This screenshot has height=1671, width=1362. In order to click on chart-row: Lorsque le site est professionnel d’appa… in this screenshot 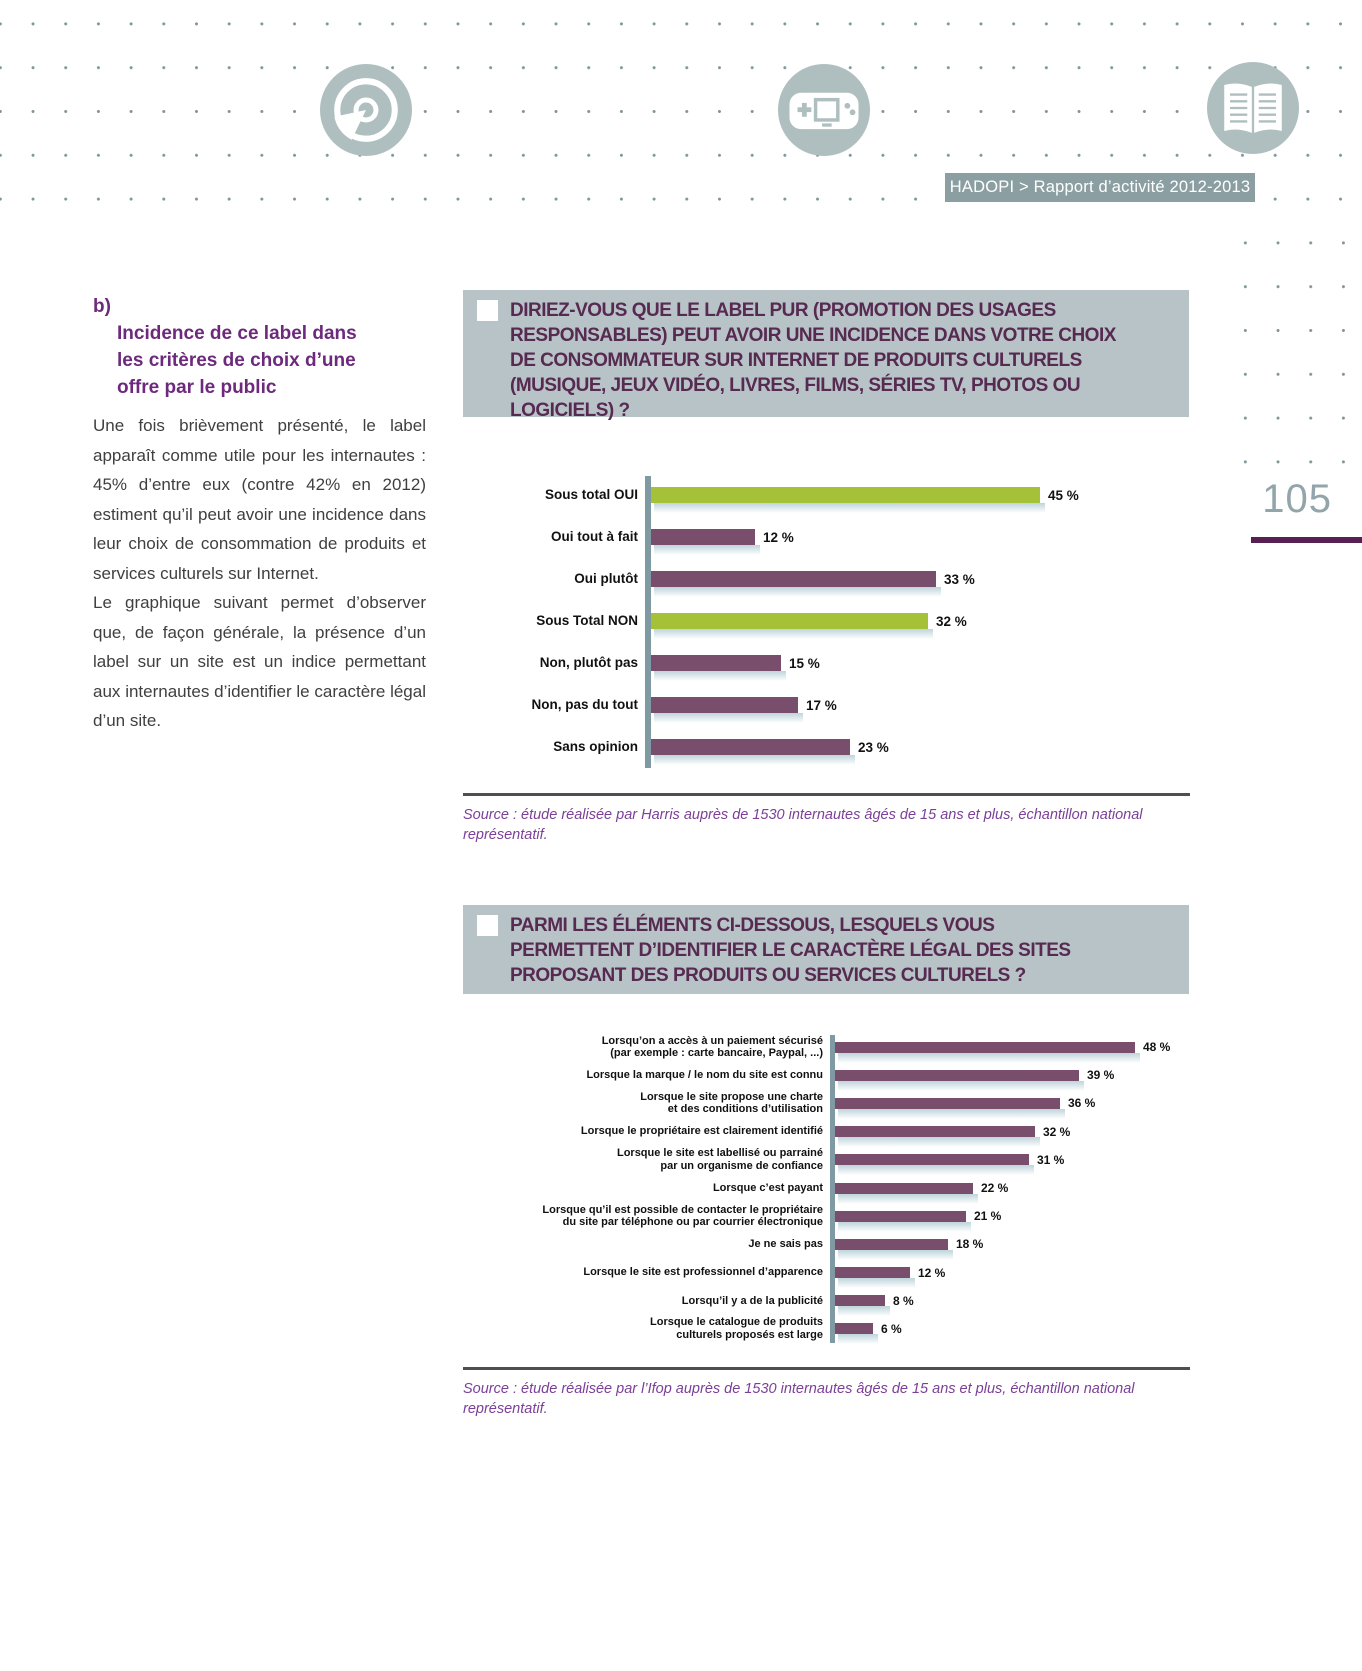, I will do `click(853, 1274)`.